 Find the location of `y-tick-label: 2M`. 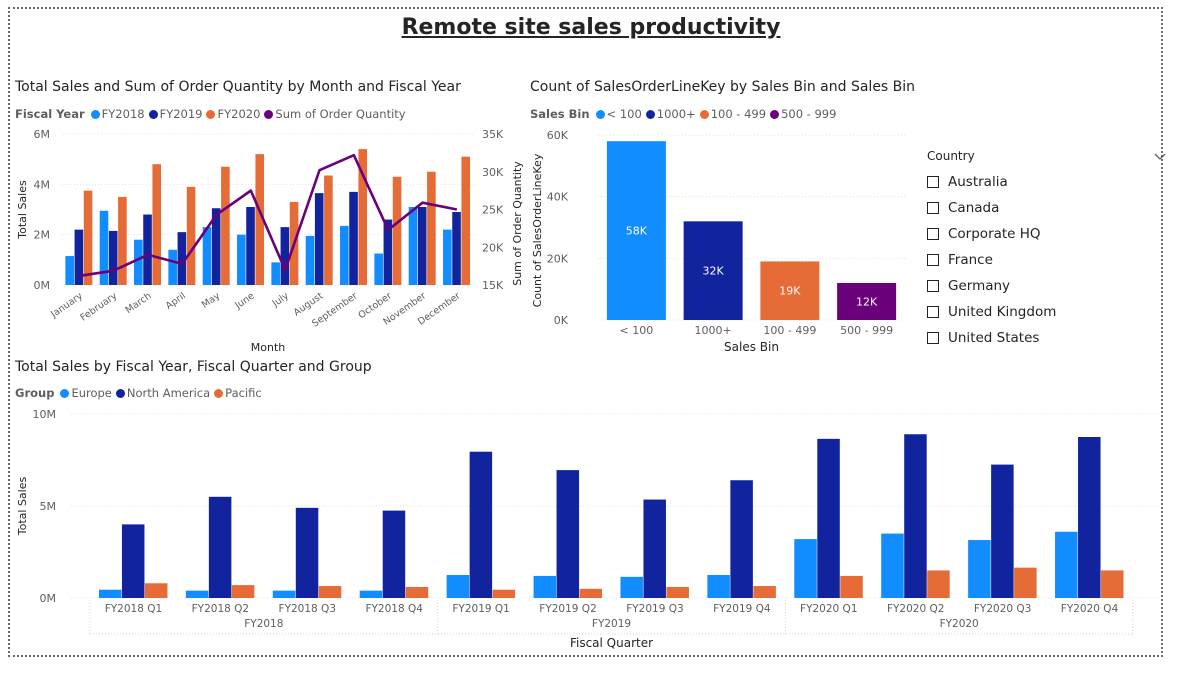

y-tick-label: 2M is located at coordinates (42, 235).